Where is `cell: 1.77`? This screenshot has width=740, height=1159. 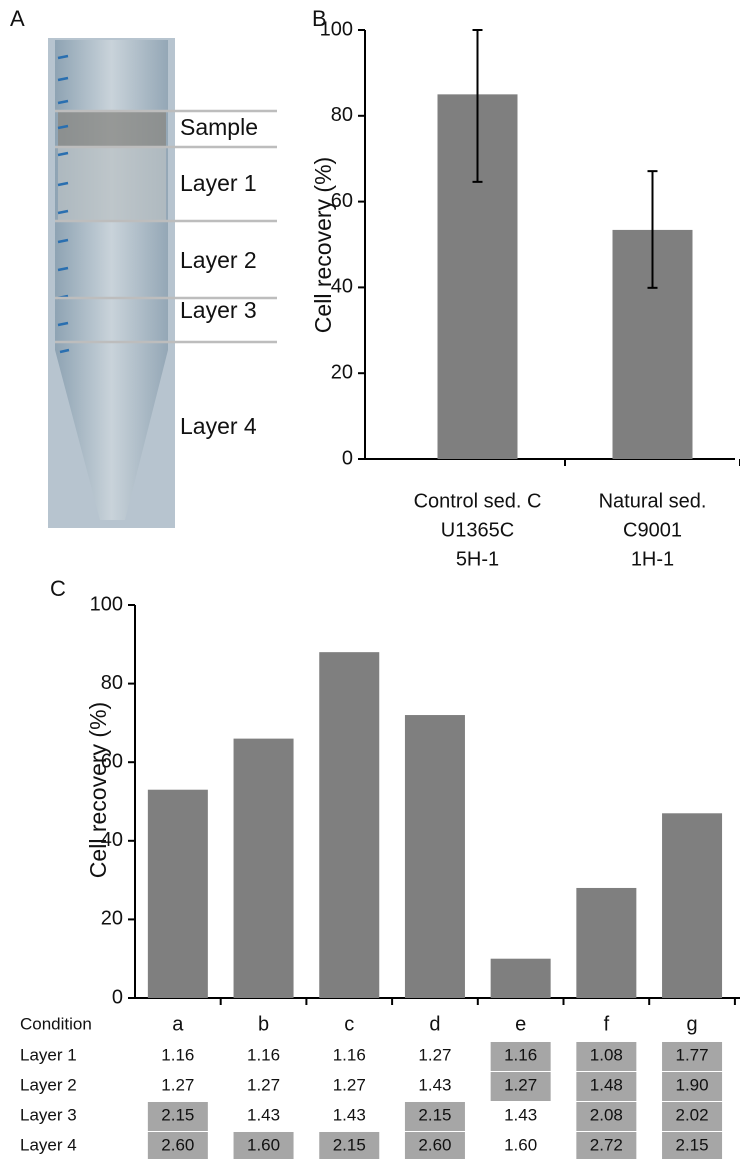 cell: 1.77 is located at coordinates (692, 1054).